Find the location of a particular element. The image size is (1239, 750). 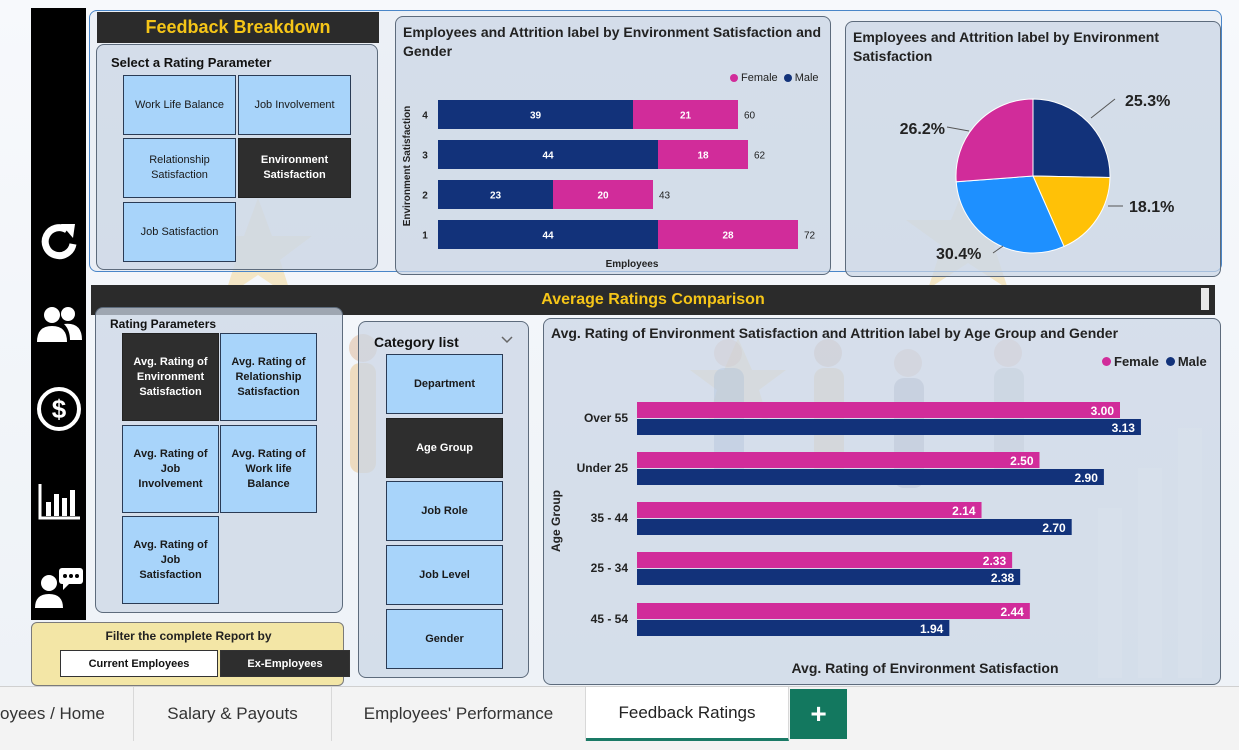

category-job-role: Job Role is located at coordinates (444, 511).